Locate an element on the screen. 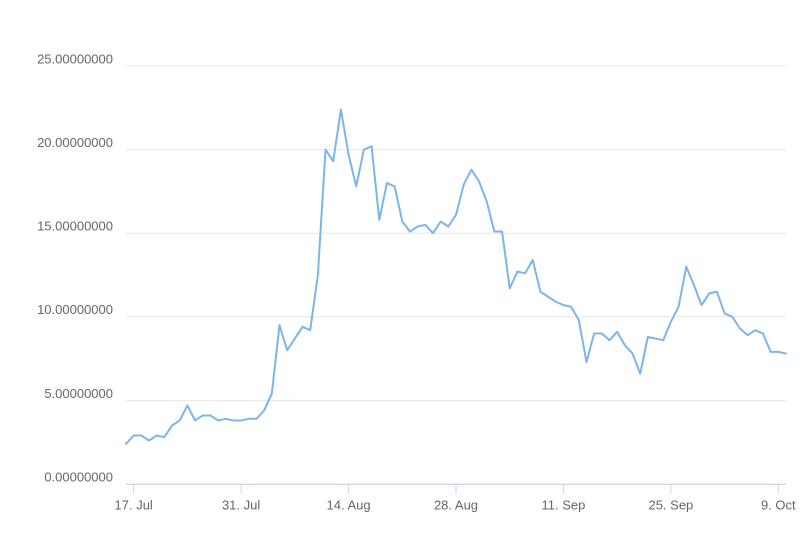 Image resolution: width=800 pixels, height=533 pixels. x-tick-label: 28. Aug is located at coordinates (456, 504).